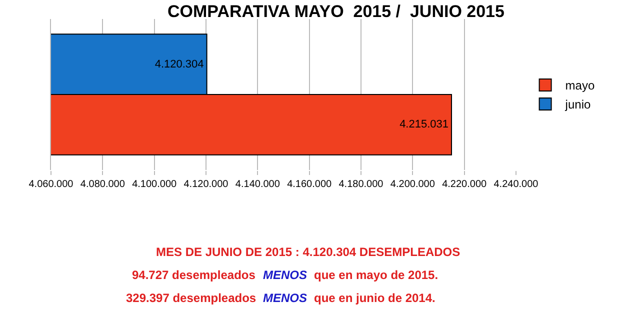 The image size is (629, 321). I want to click on x-tick-label: 4.240.000, so click(516, 184).